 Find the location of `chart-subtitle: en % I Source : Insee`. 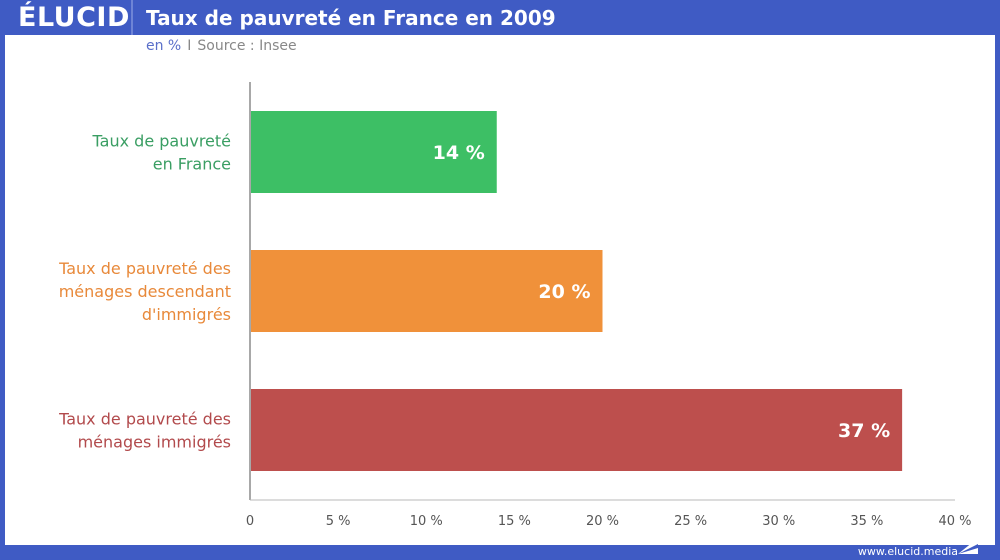

chart-subtitle: en % I Source : Insee is located at coordinates (221, 46).